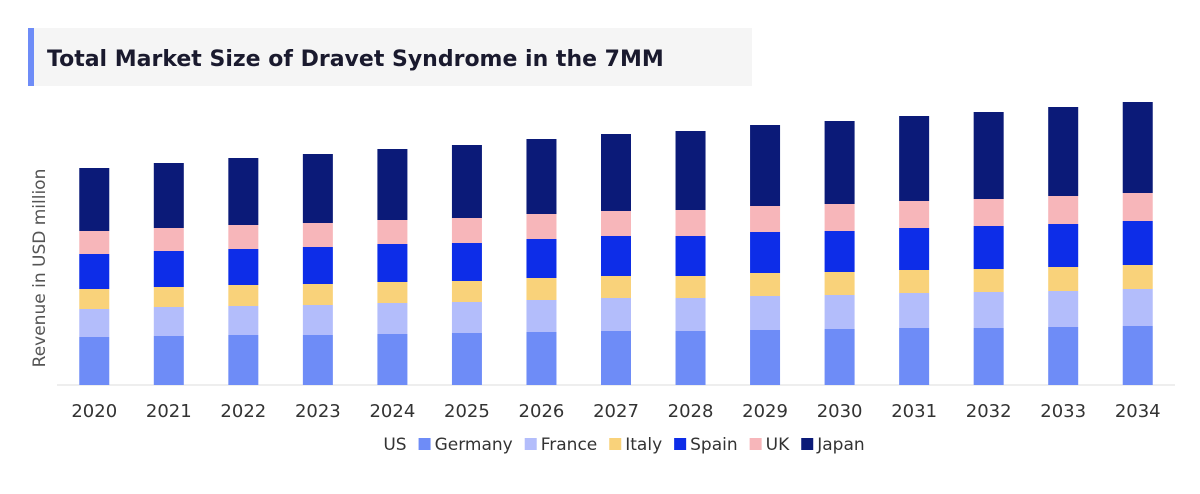 The height and width of the screenshot is (494, 1200). I want to click on title-box, so click(390, 57).